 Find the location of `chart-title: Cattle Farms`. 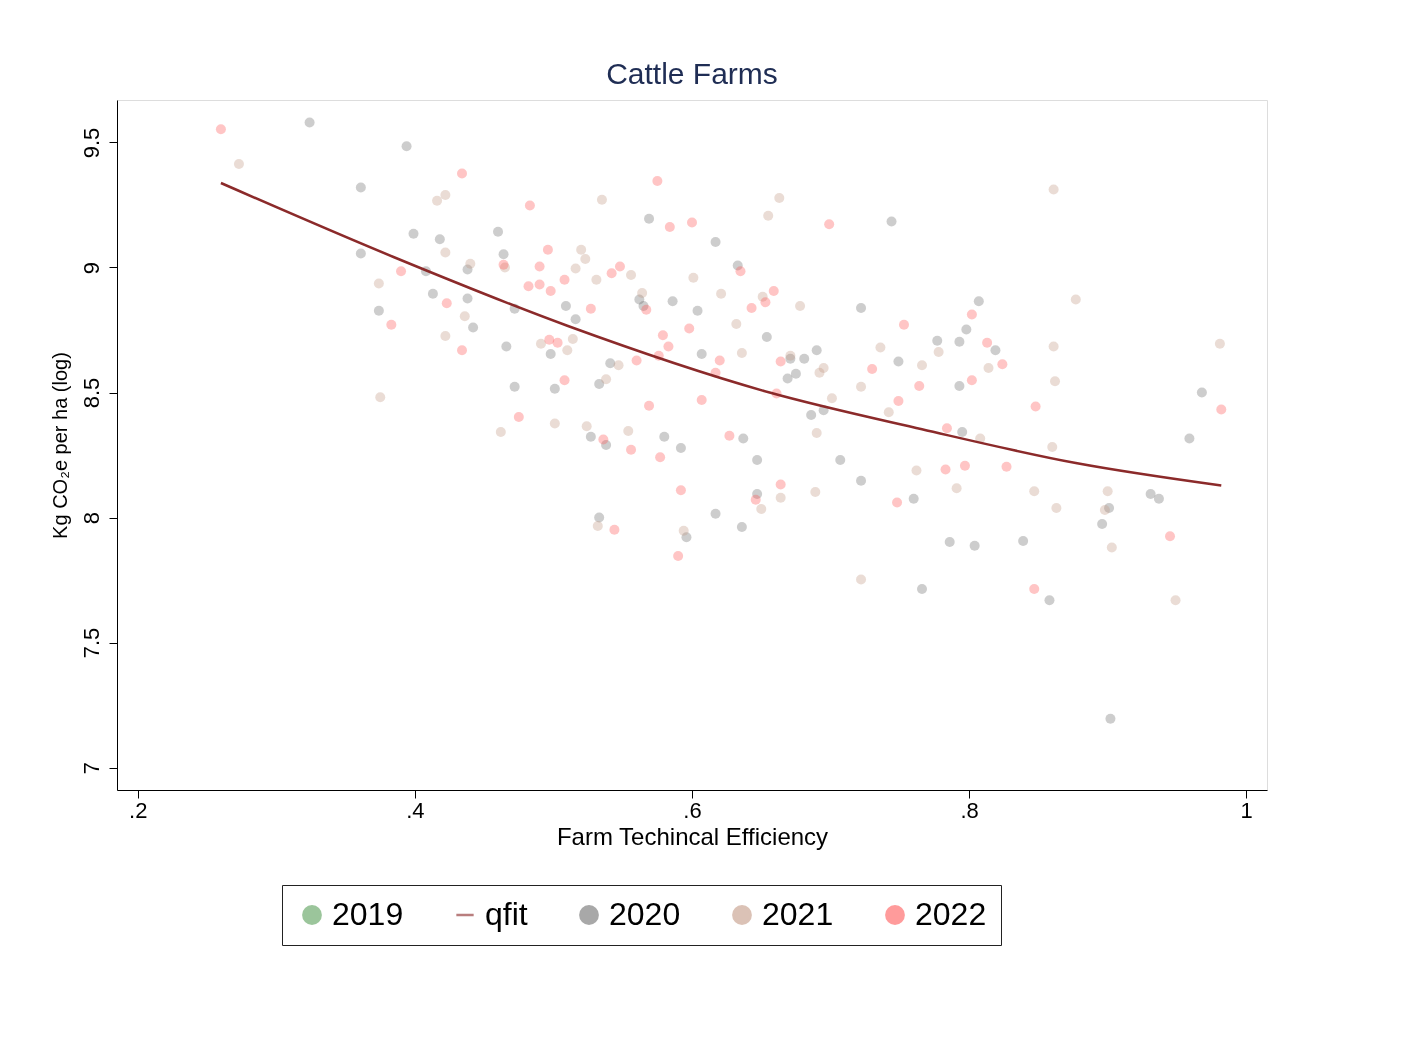

chart-title: Cattle Farms is located at coordinates (692, 73).